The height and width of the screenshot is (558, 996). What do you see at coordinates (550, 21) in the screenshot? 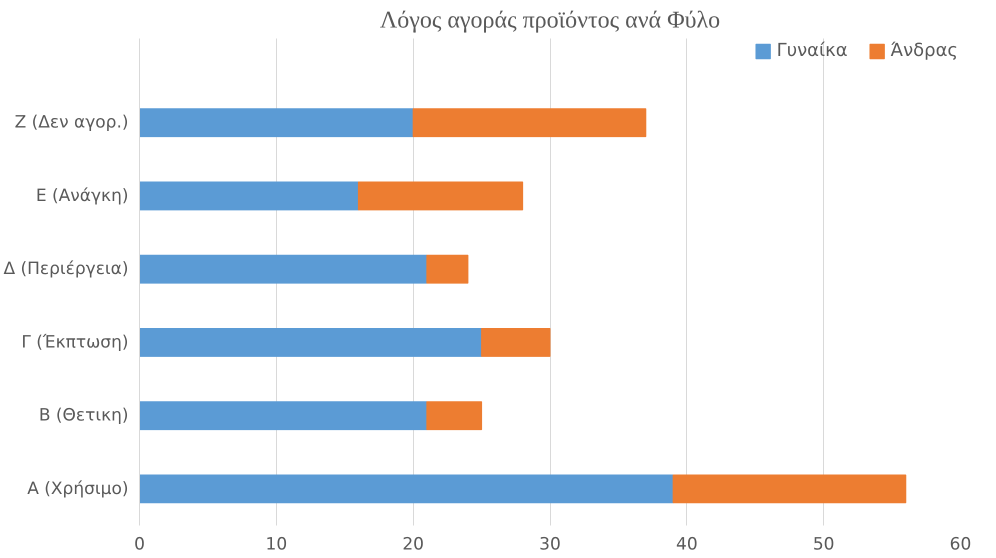
I see `chart-title: Λόγος αγοράς προϊόντος ανά Φύλο` at bounding box center [550, 21].